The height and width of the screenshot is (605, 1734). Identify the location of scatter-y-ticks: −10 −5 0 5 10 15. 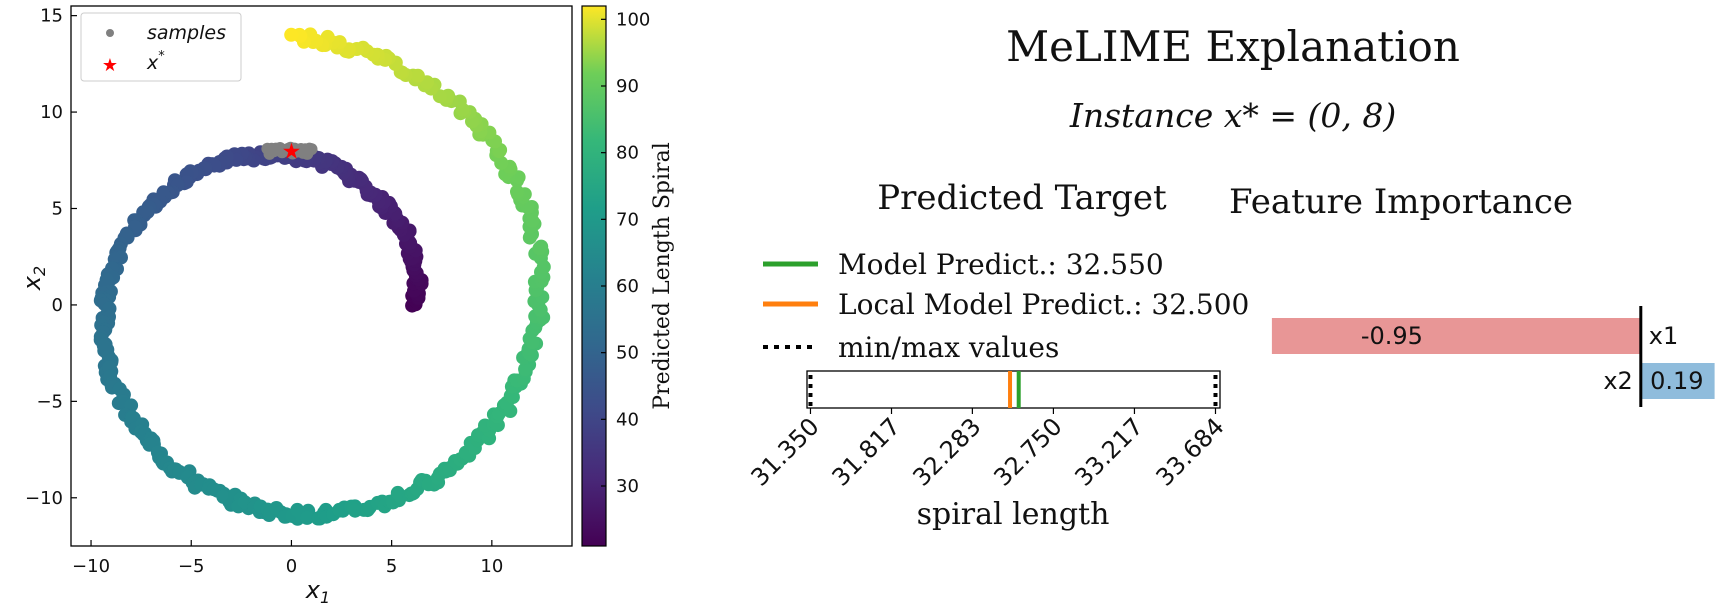
(51, 257).